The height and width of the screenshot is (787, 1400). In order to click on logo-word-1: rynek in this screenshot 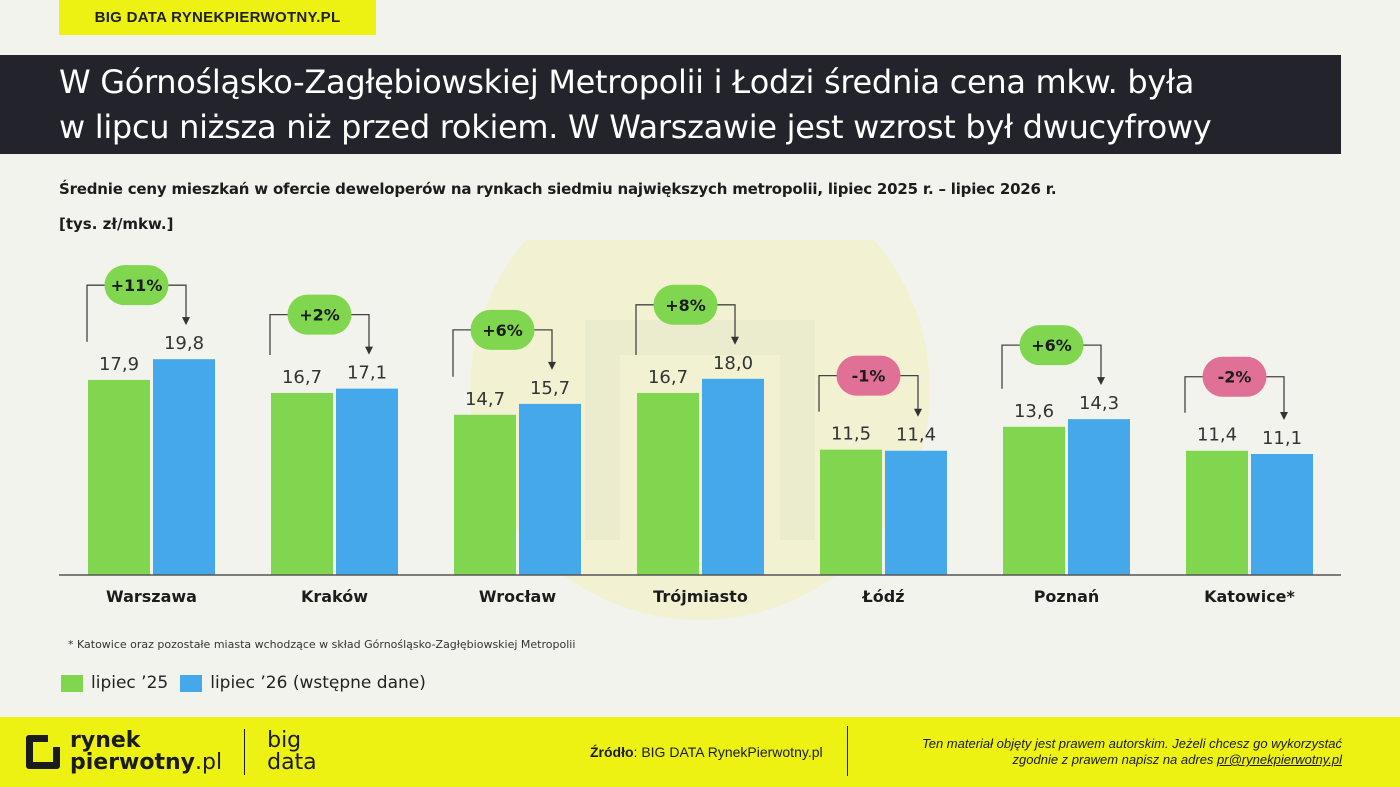, I will do `click(105, 740)`.